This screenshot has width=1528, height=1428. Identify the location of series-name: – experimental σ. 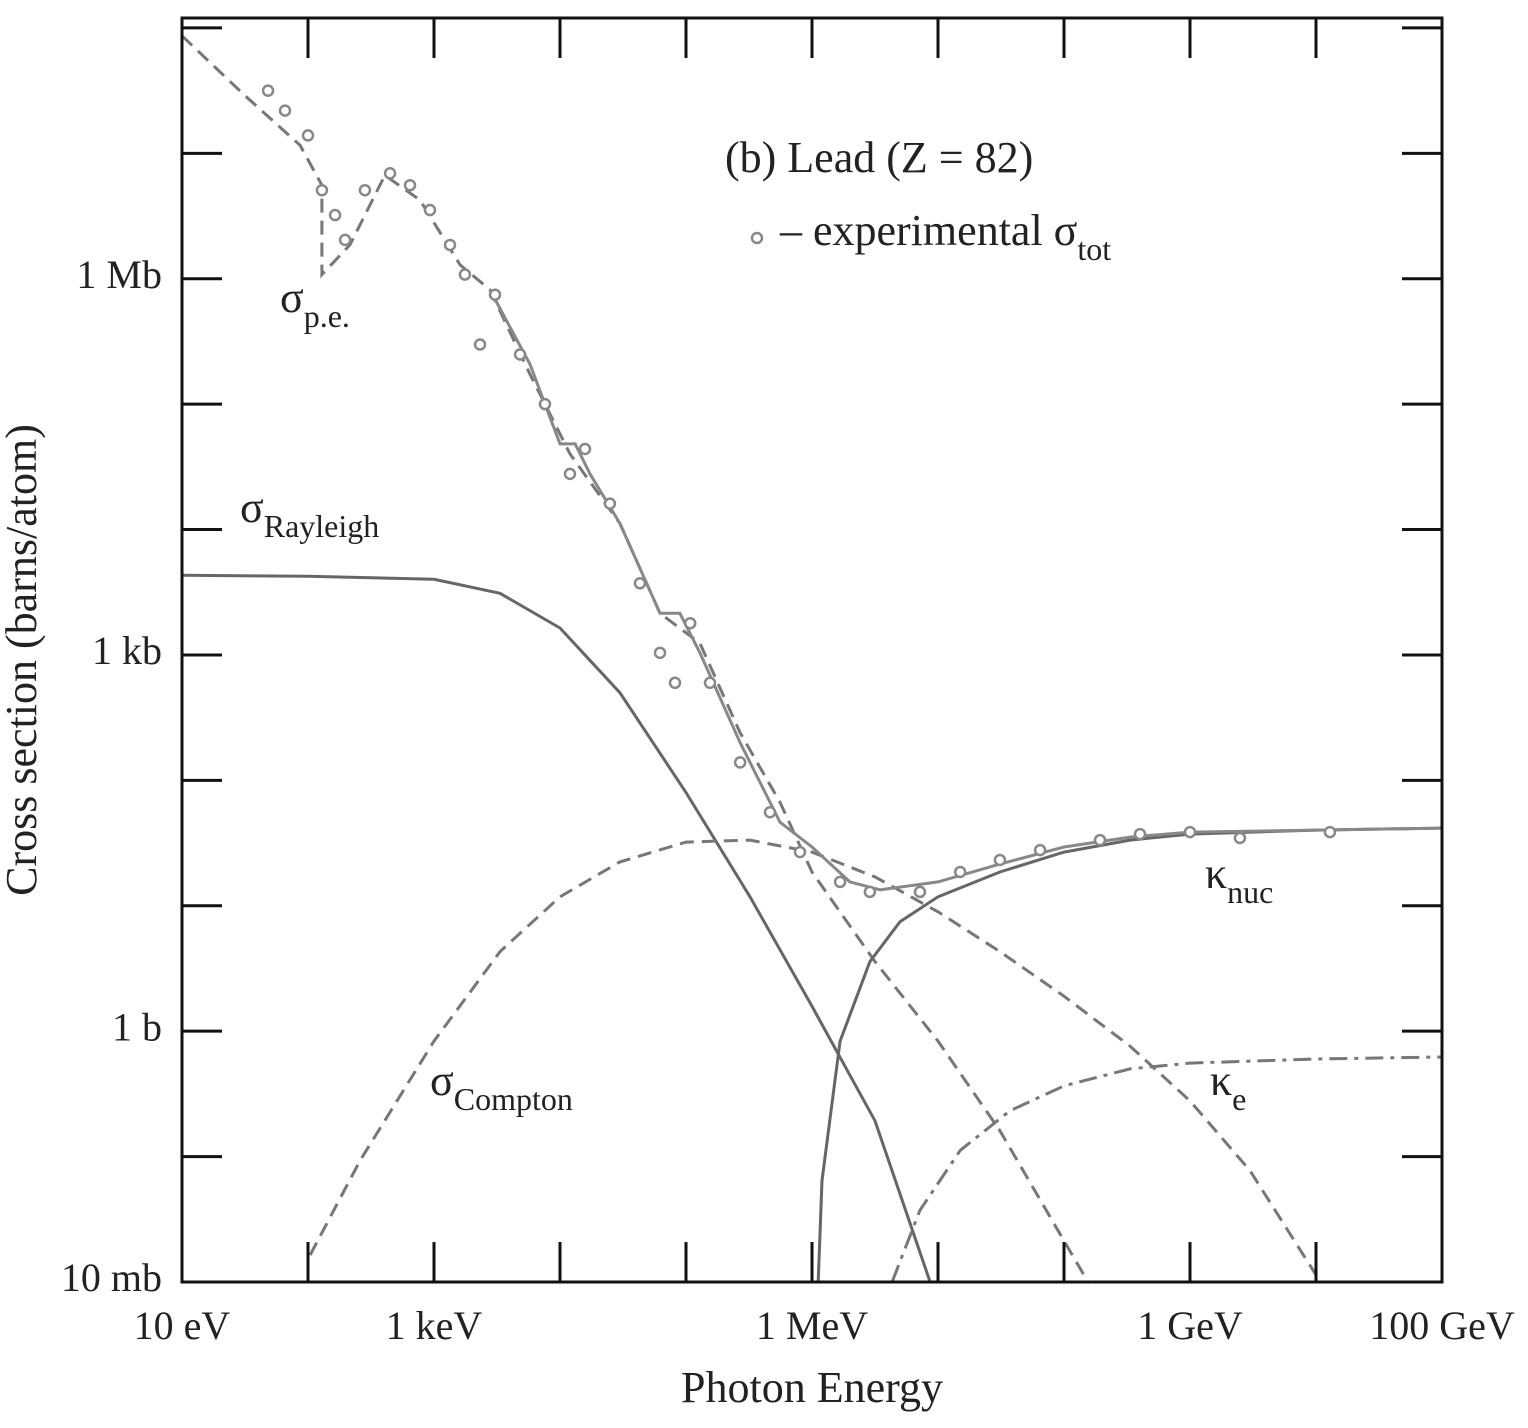
(928, 230).